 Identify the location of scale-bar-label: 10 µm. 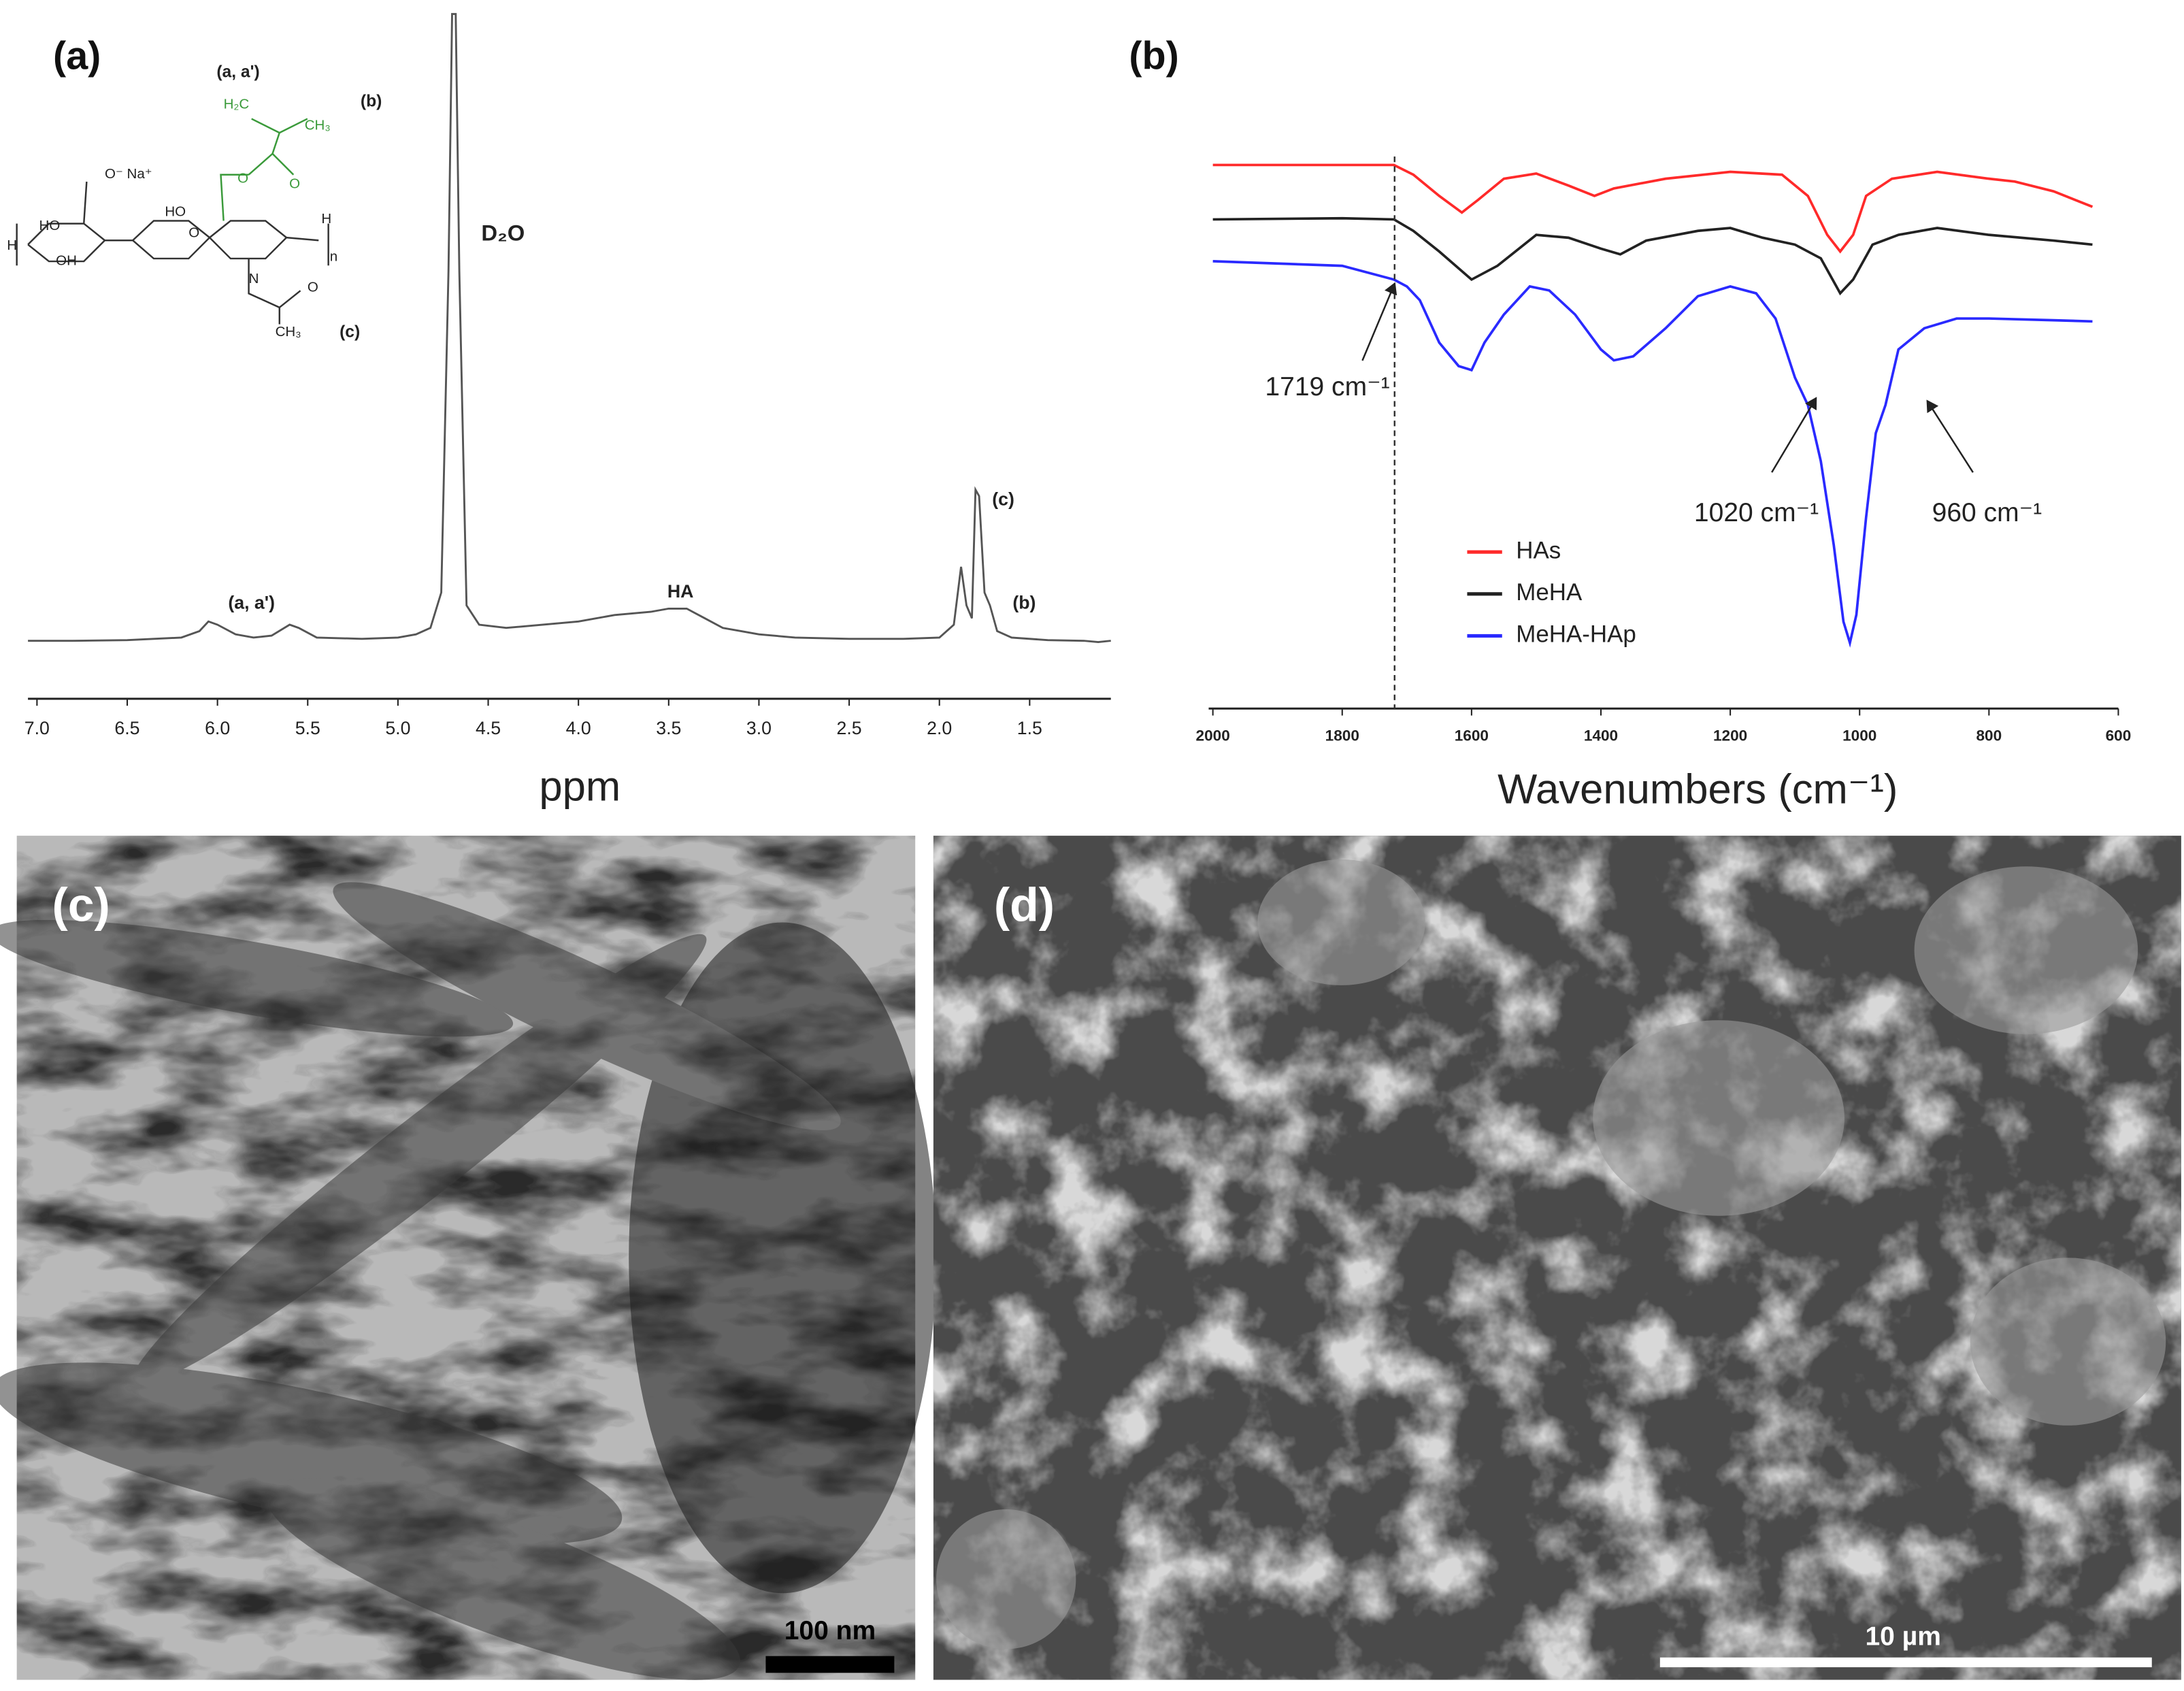
(1903, 1636).